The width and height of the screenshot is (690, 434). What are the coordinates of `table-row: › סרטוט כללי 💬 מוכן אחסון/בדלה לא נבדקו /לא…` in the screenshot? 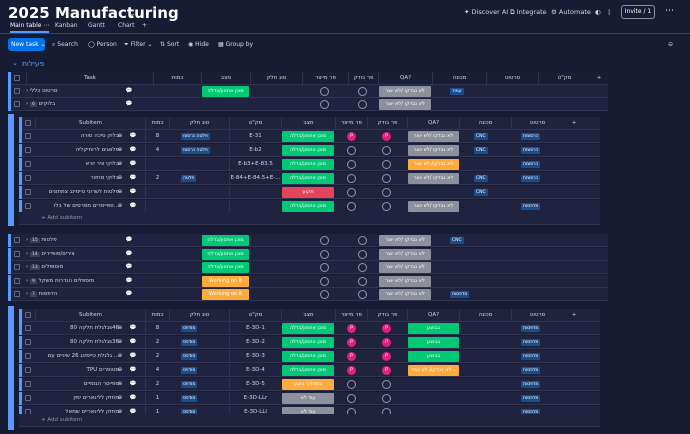 It's located at (308, 91).